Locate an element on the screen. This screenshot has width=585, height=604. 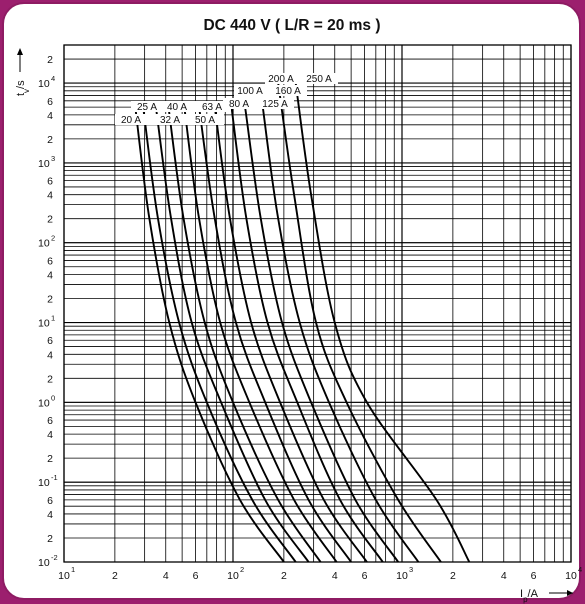
y-tick-exponent: 4 is located at coordinates (53, 78).